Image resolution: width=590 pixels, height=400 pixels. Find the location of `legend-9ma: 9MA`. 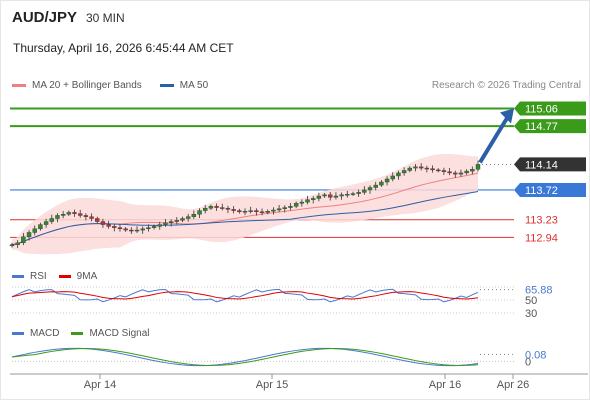

legend-9ma: 9MA is located at coordinates (78, 276).